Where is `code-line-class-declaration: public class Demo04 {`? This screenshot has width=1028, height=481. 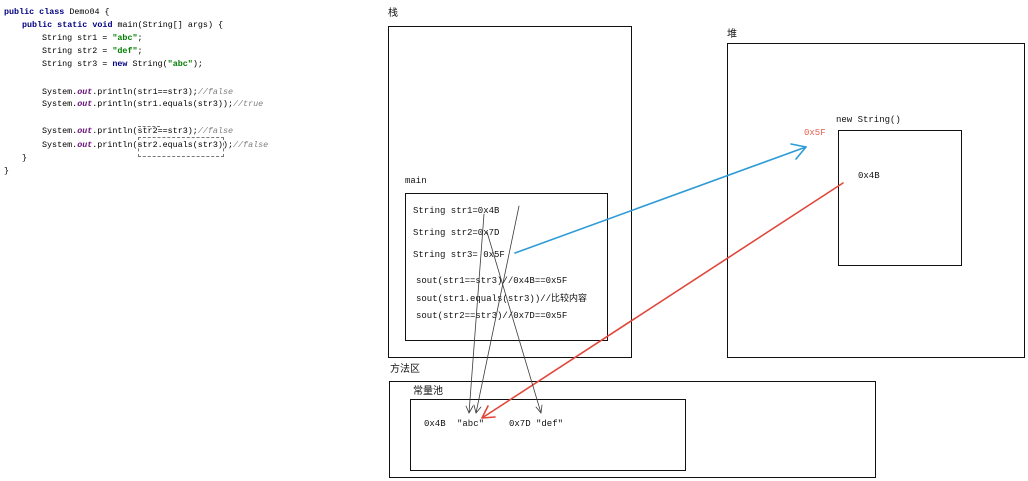 code-line-class-declaration: public class Demo04 { is located at coordinates (57, 12).